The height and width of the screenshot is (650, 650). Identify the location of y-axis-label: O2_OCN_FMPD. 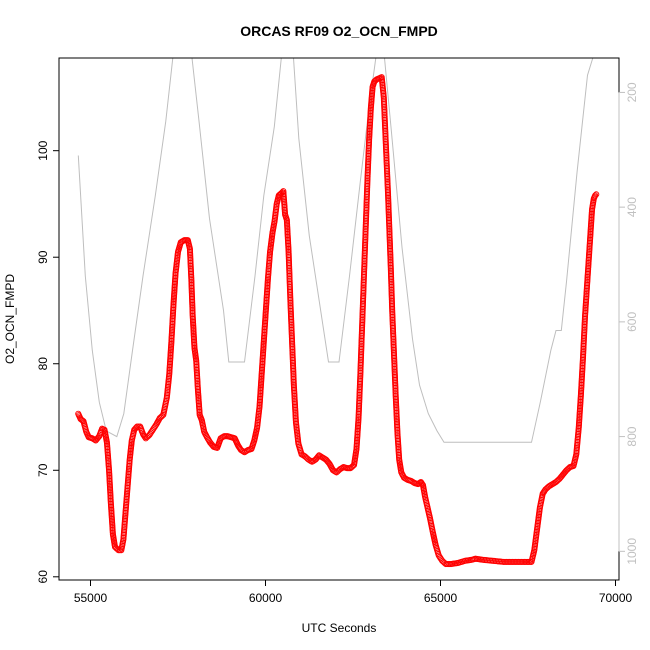
(10, 319).